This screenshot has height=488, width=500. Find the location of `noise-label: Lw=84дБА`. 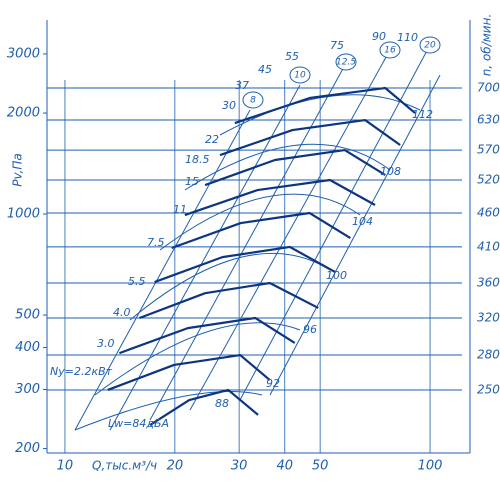

noise-label: Lw=84дБА is located at coordinates (138, 423).